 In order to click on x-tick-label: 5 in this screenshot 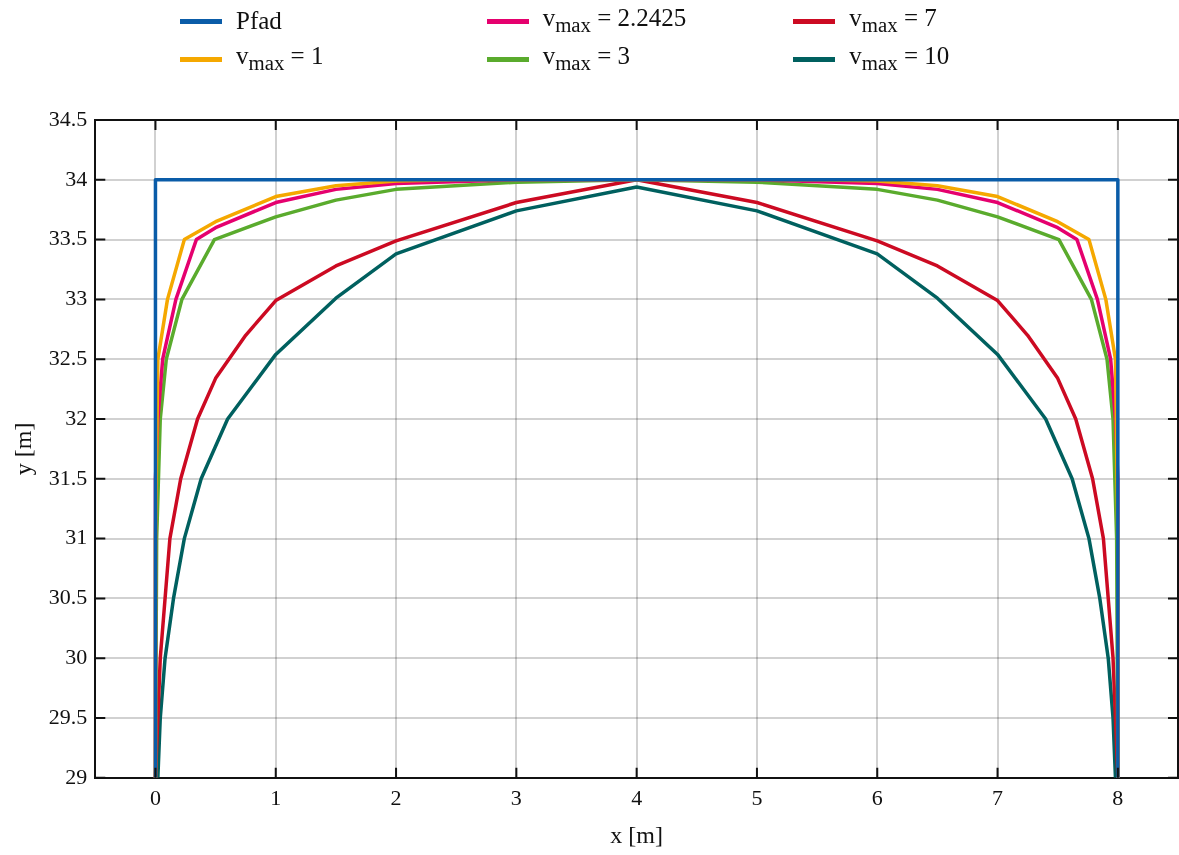, I will do `click(757, 797)`.